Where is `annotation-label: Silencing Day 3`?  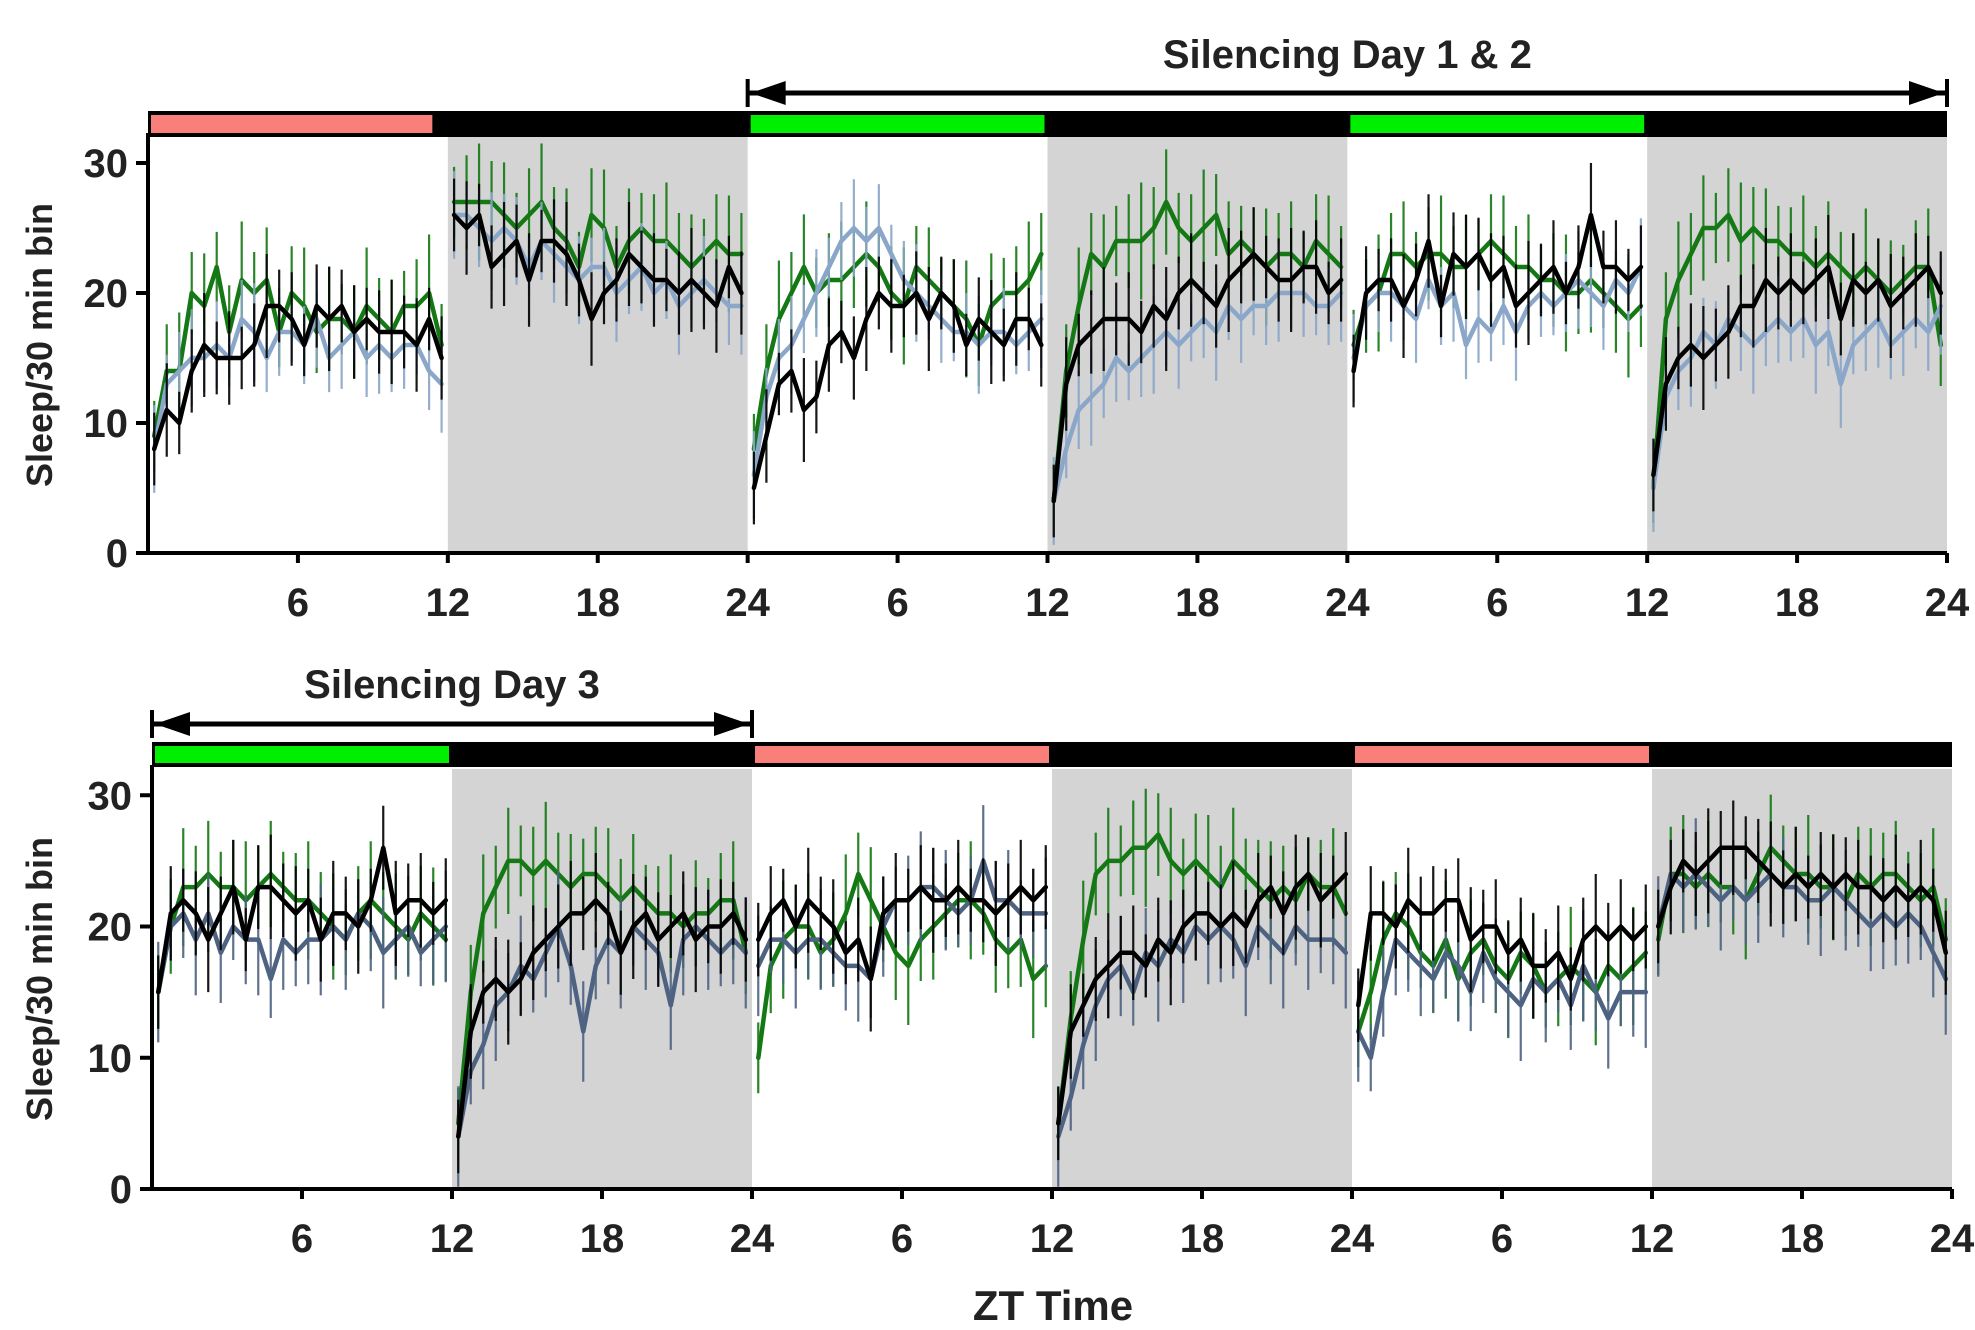 annotation-label: Silencing Day 3 is located at coordinates (452, 685).